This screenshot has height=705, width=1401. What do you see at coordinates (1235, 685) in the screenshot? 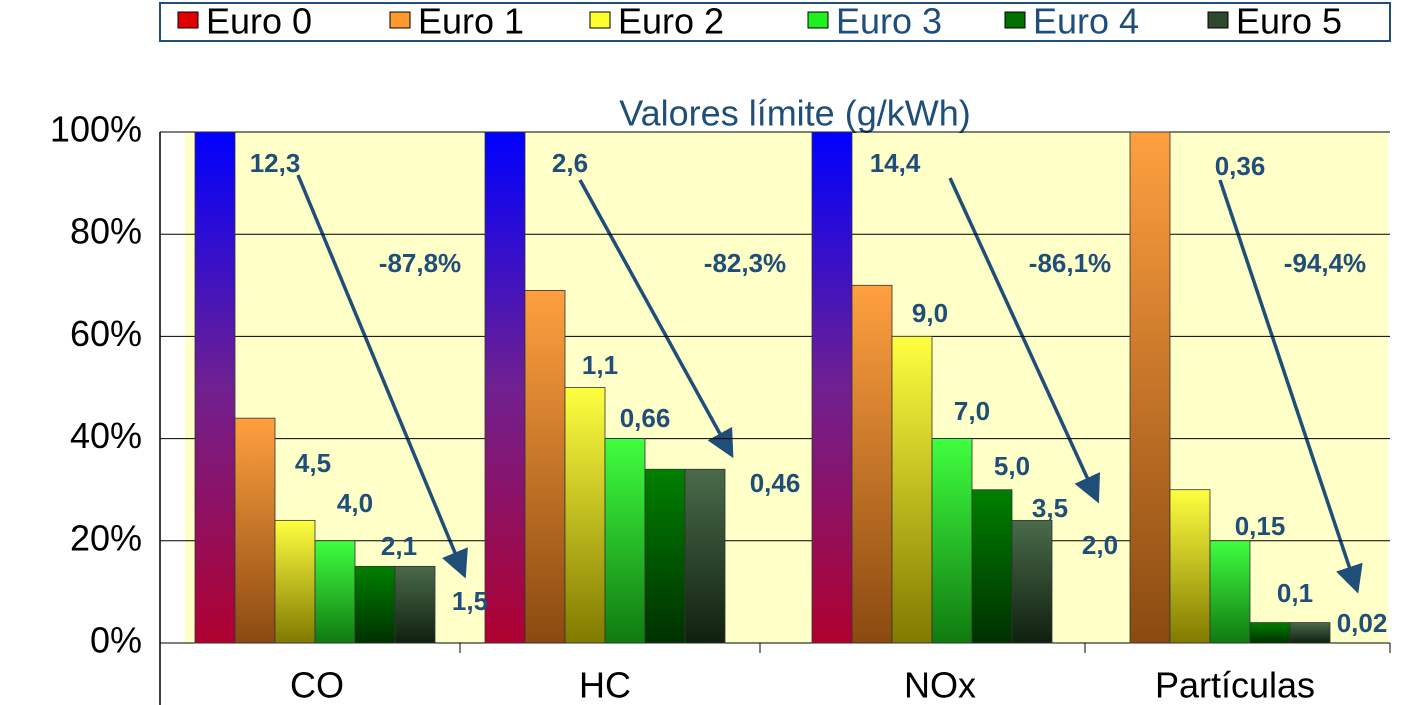
I see `x-tick-label: Partículas` at bounding box center [1235, 685].